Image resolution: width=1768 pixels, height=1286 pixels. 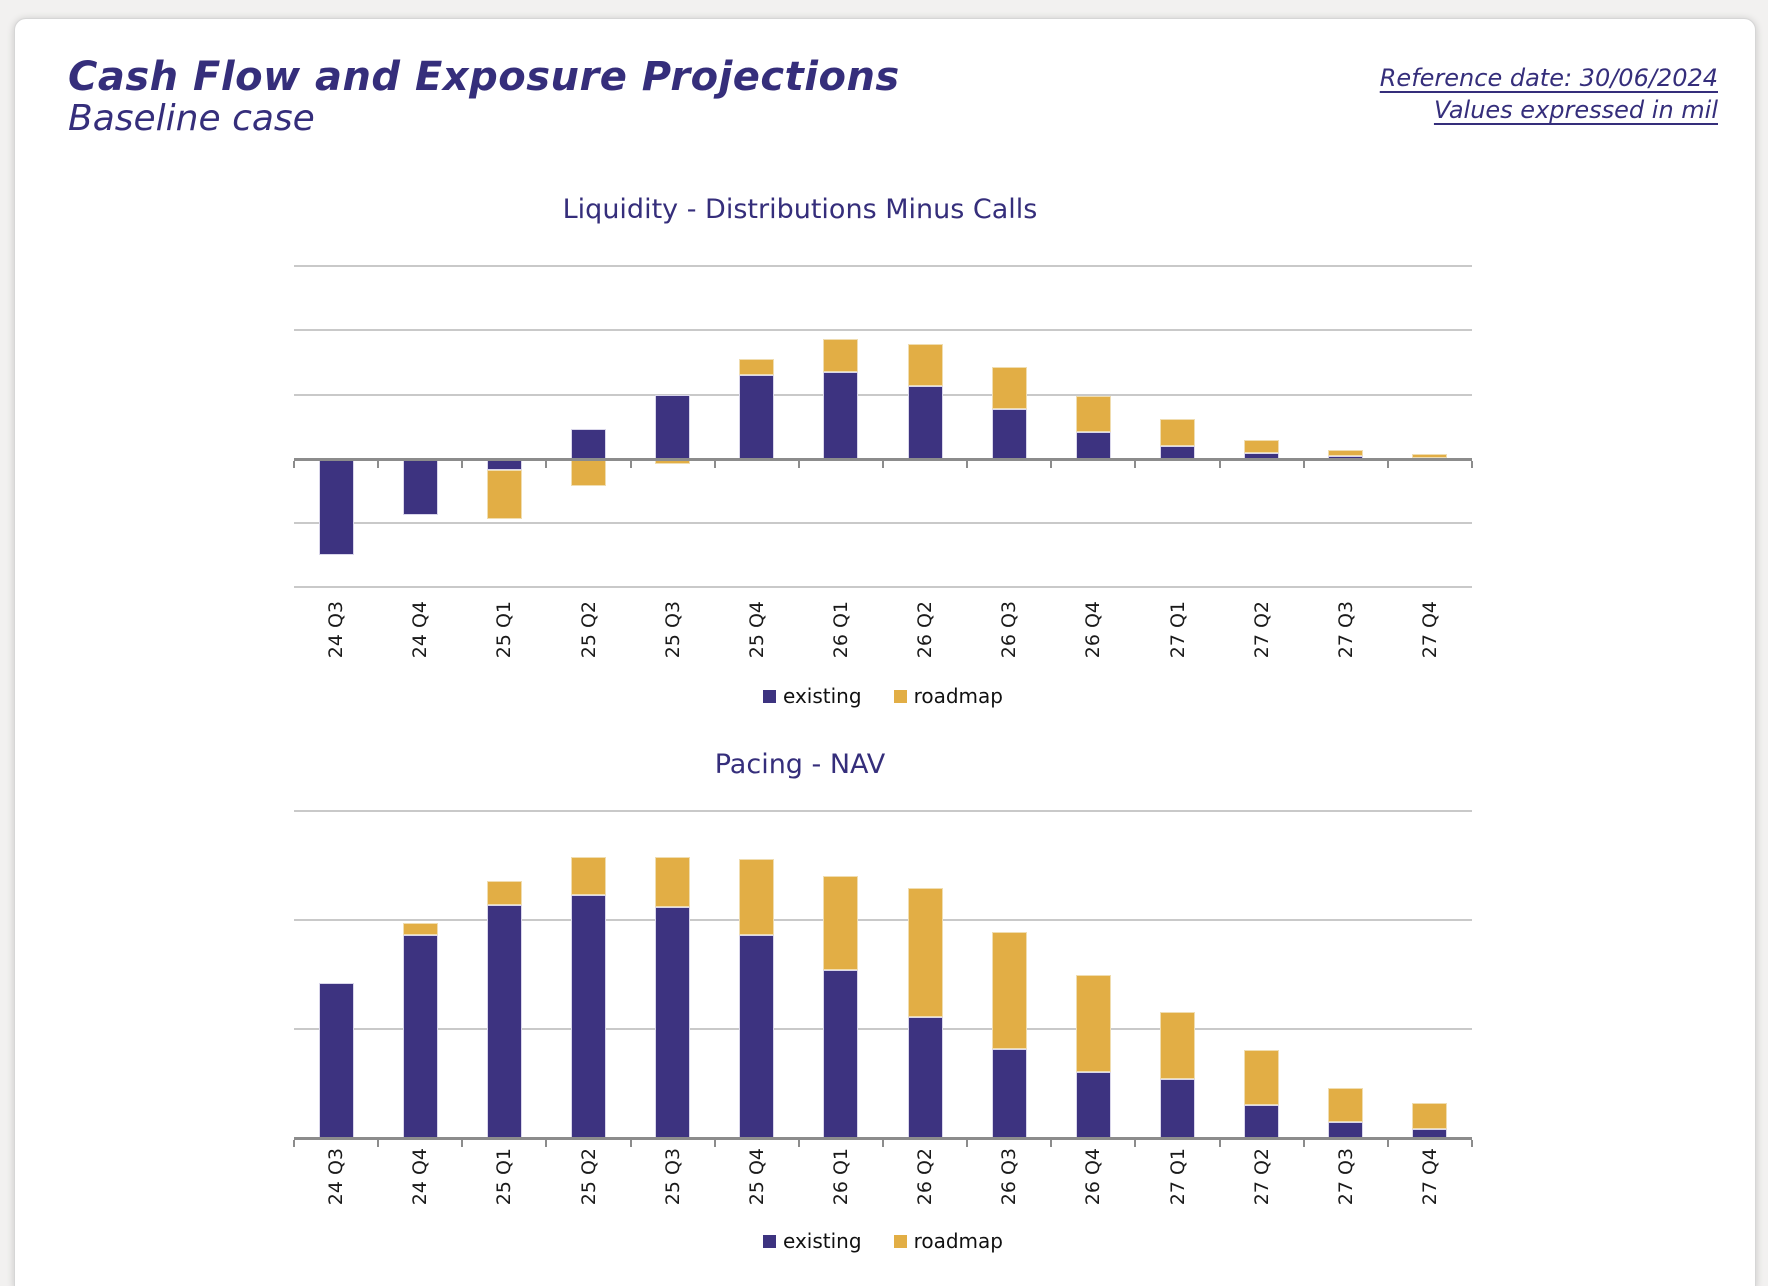 What do you see at coordinates (1429, 630) in the screenshot?
I see `x-axis-label: 27 Q4` at bounding box center [1429, 630].